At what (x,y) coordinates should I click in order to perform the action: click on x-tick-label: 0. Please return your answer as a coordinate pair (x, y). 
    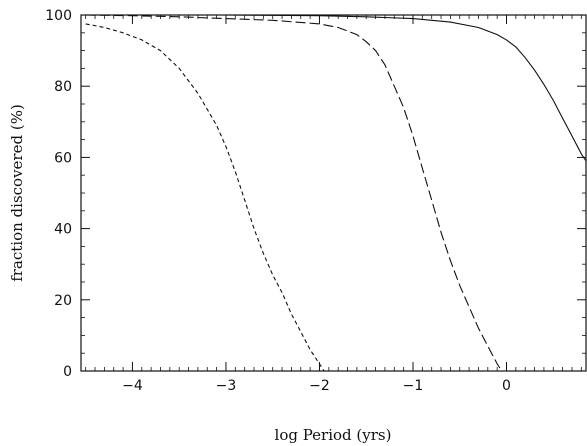
    Looking at the image, I should click on (506, 386).